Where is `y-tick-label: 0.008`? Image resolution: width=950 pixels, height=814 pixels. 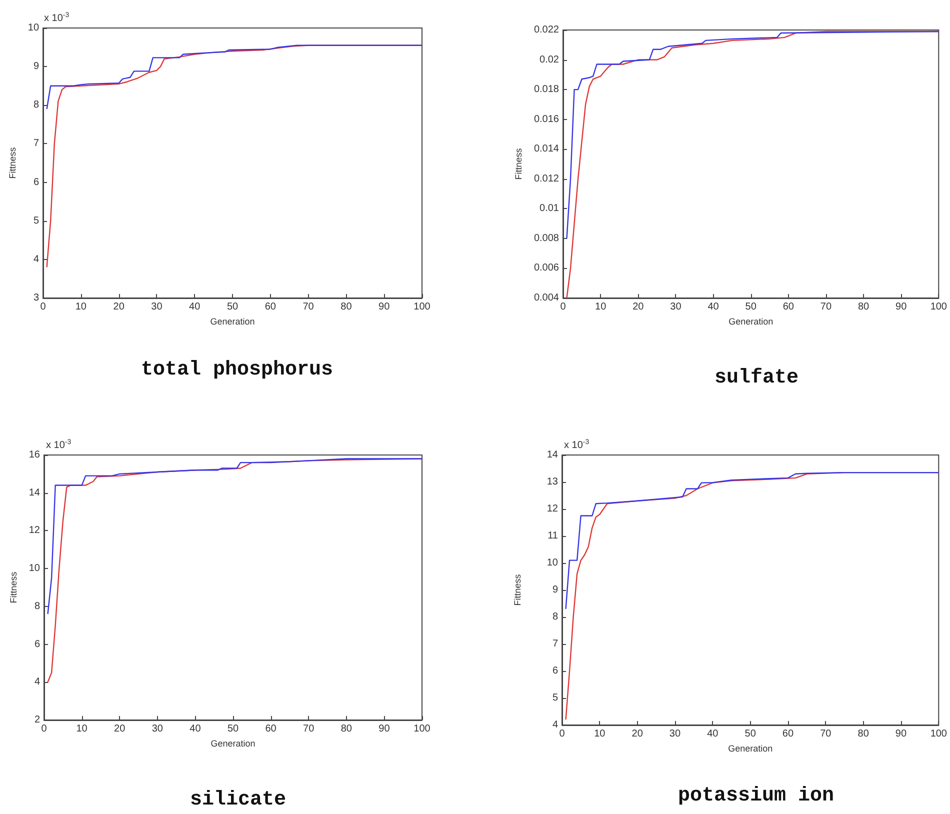
y-tick-label: 0.008 is located at coordinates (547, 238).